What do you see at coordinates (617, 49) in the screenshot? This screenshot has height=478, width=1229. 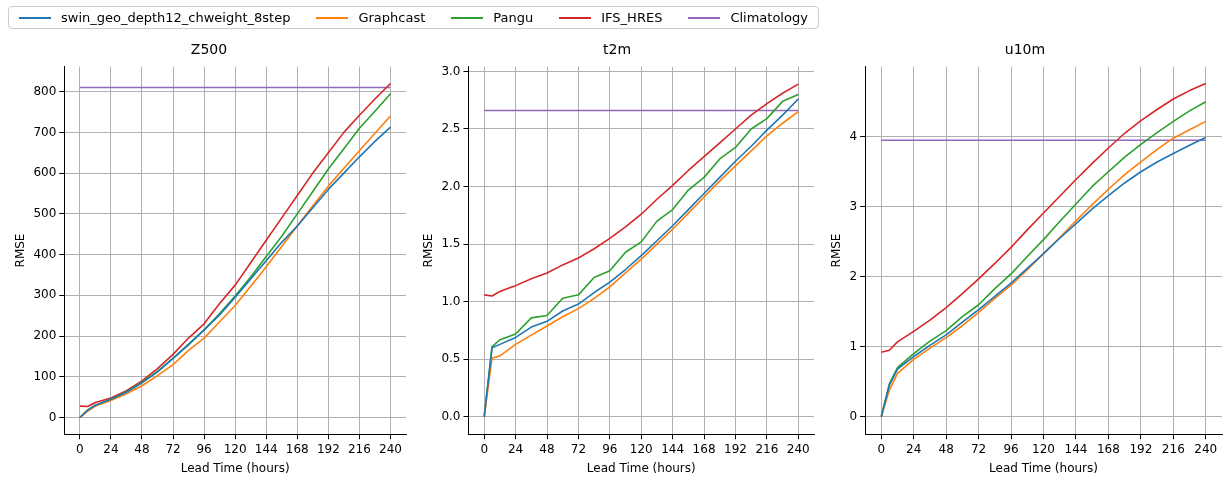 I see `chart-title: t2m` at bounding box center [617, 49].